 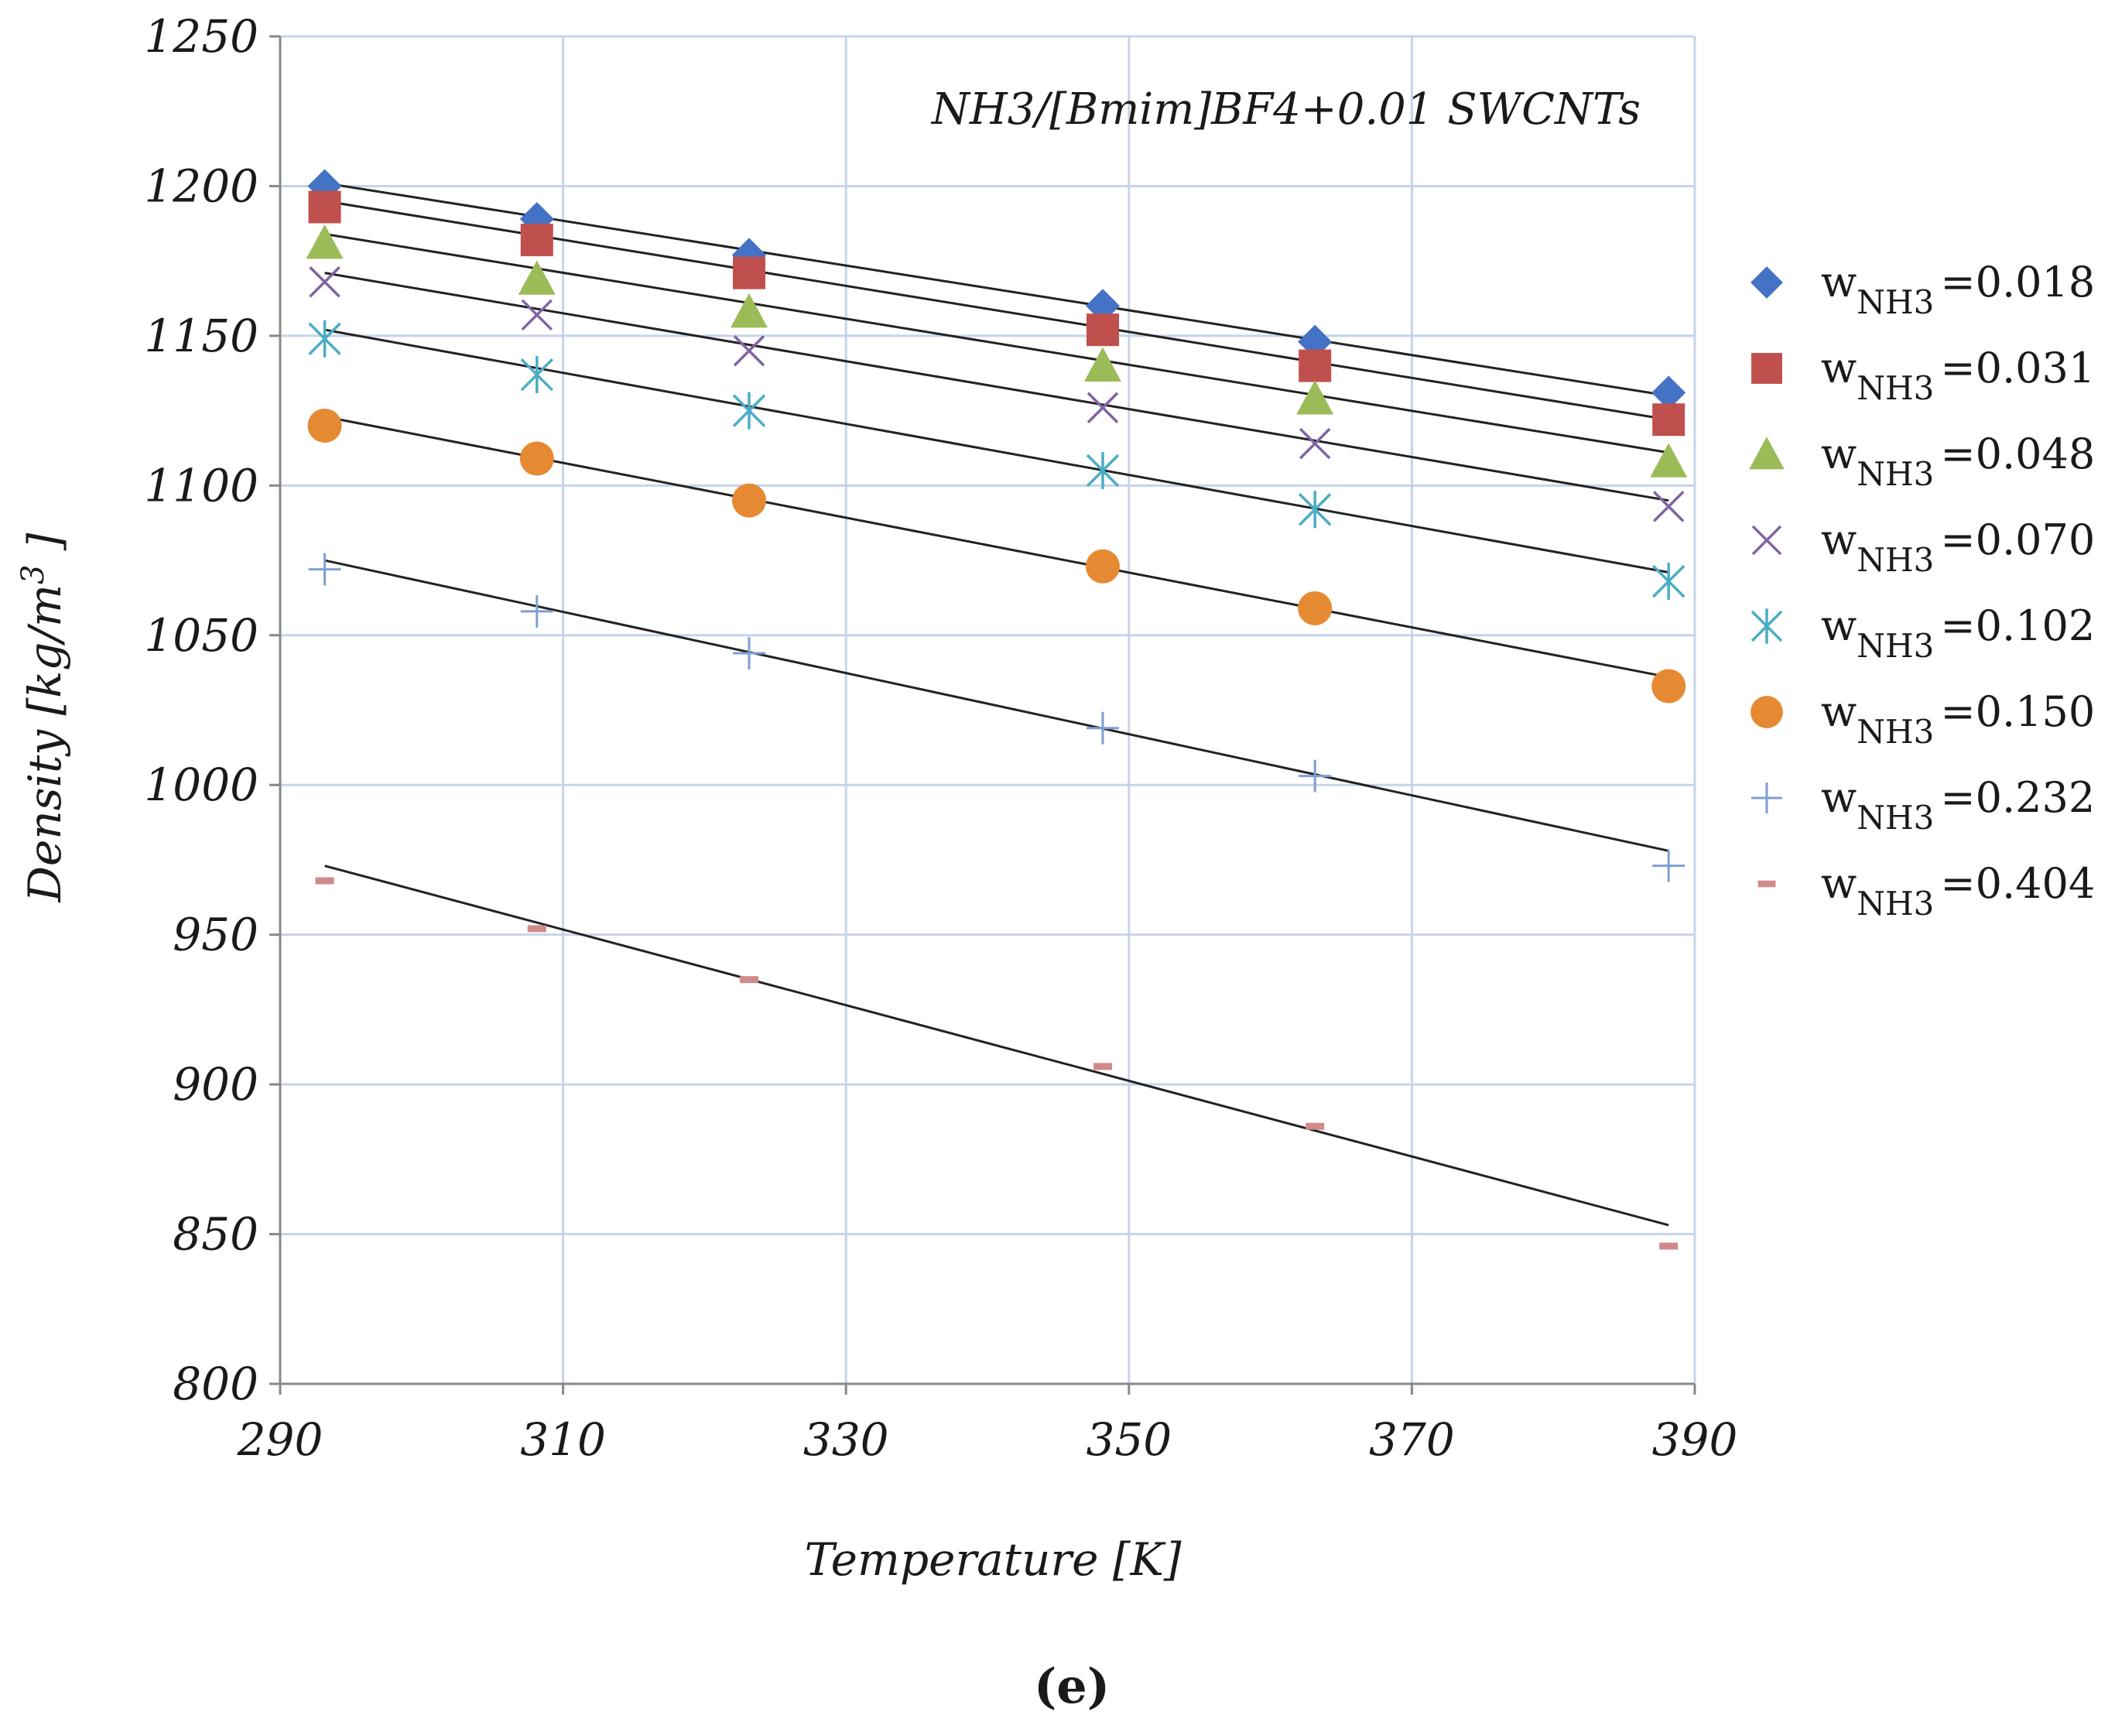 What do you see at coordinates (2017, 711) in the screenshot?
I see `legend-value: =0.150` at bounding box center [2017, 711].